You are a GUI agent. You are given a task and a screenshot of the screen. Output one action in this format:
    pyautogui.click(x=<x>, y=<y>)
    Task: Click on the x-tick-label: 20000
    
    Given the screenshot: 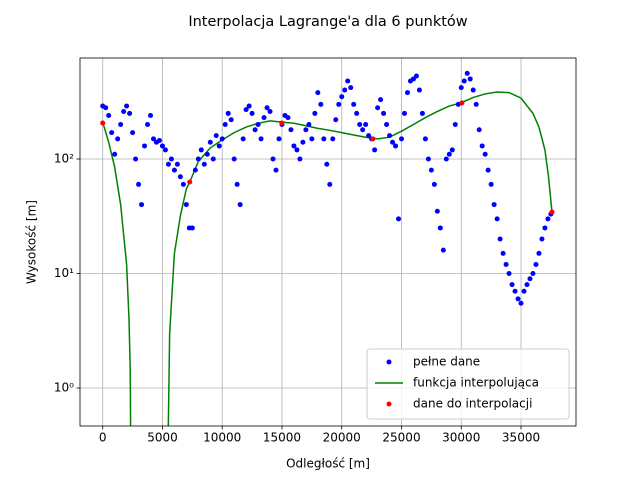 What is the action you would take?
    pyautogui.click(x=342, y=438)
    